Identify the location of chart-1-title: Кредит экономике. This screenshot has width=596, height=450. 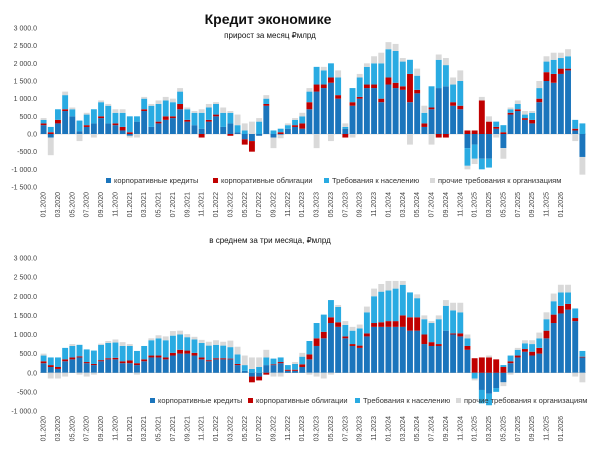
(268, 19).